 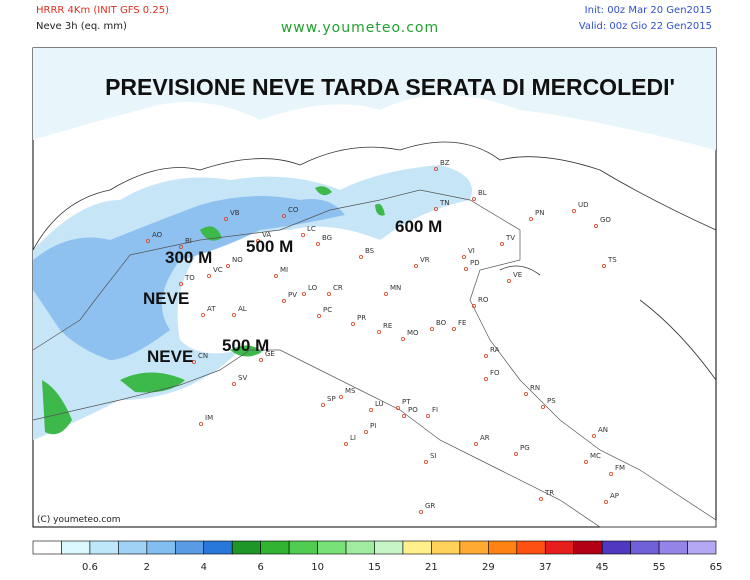 I want to click on legend-label: 4, so click(x=204, y=567).